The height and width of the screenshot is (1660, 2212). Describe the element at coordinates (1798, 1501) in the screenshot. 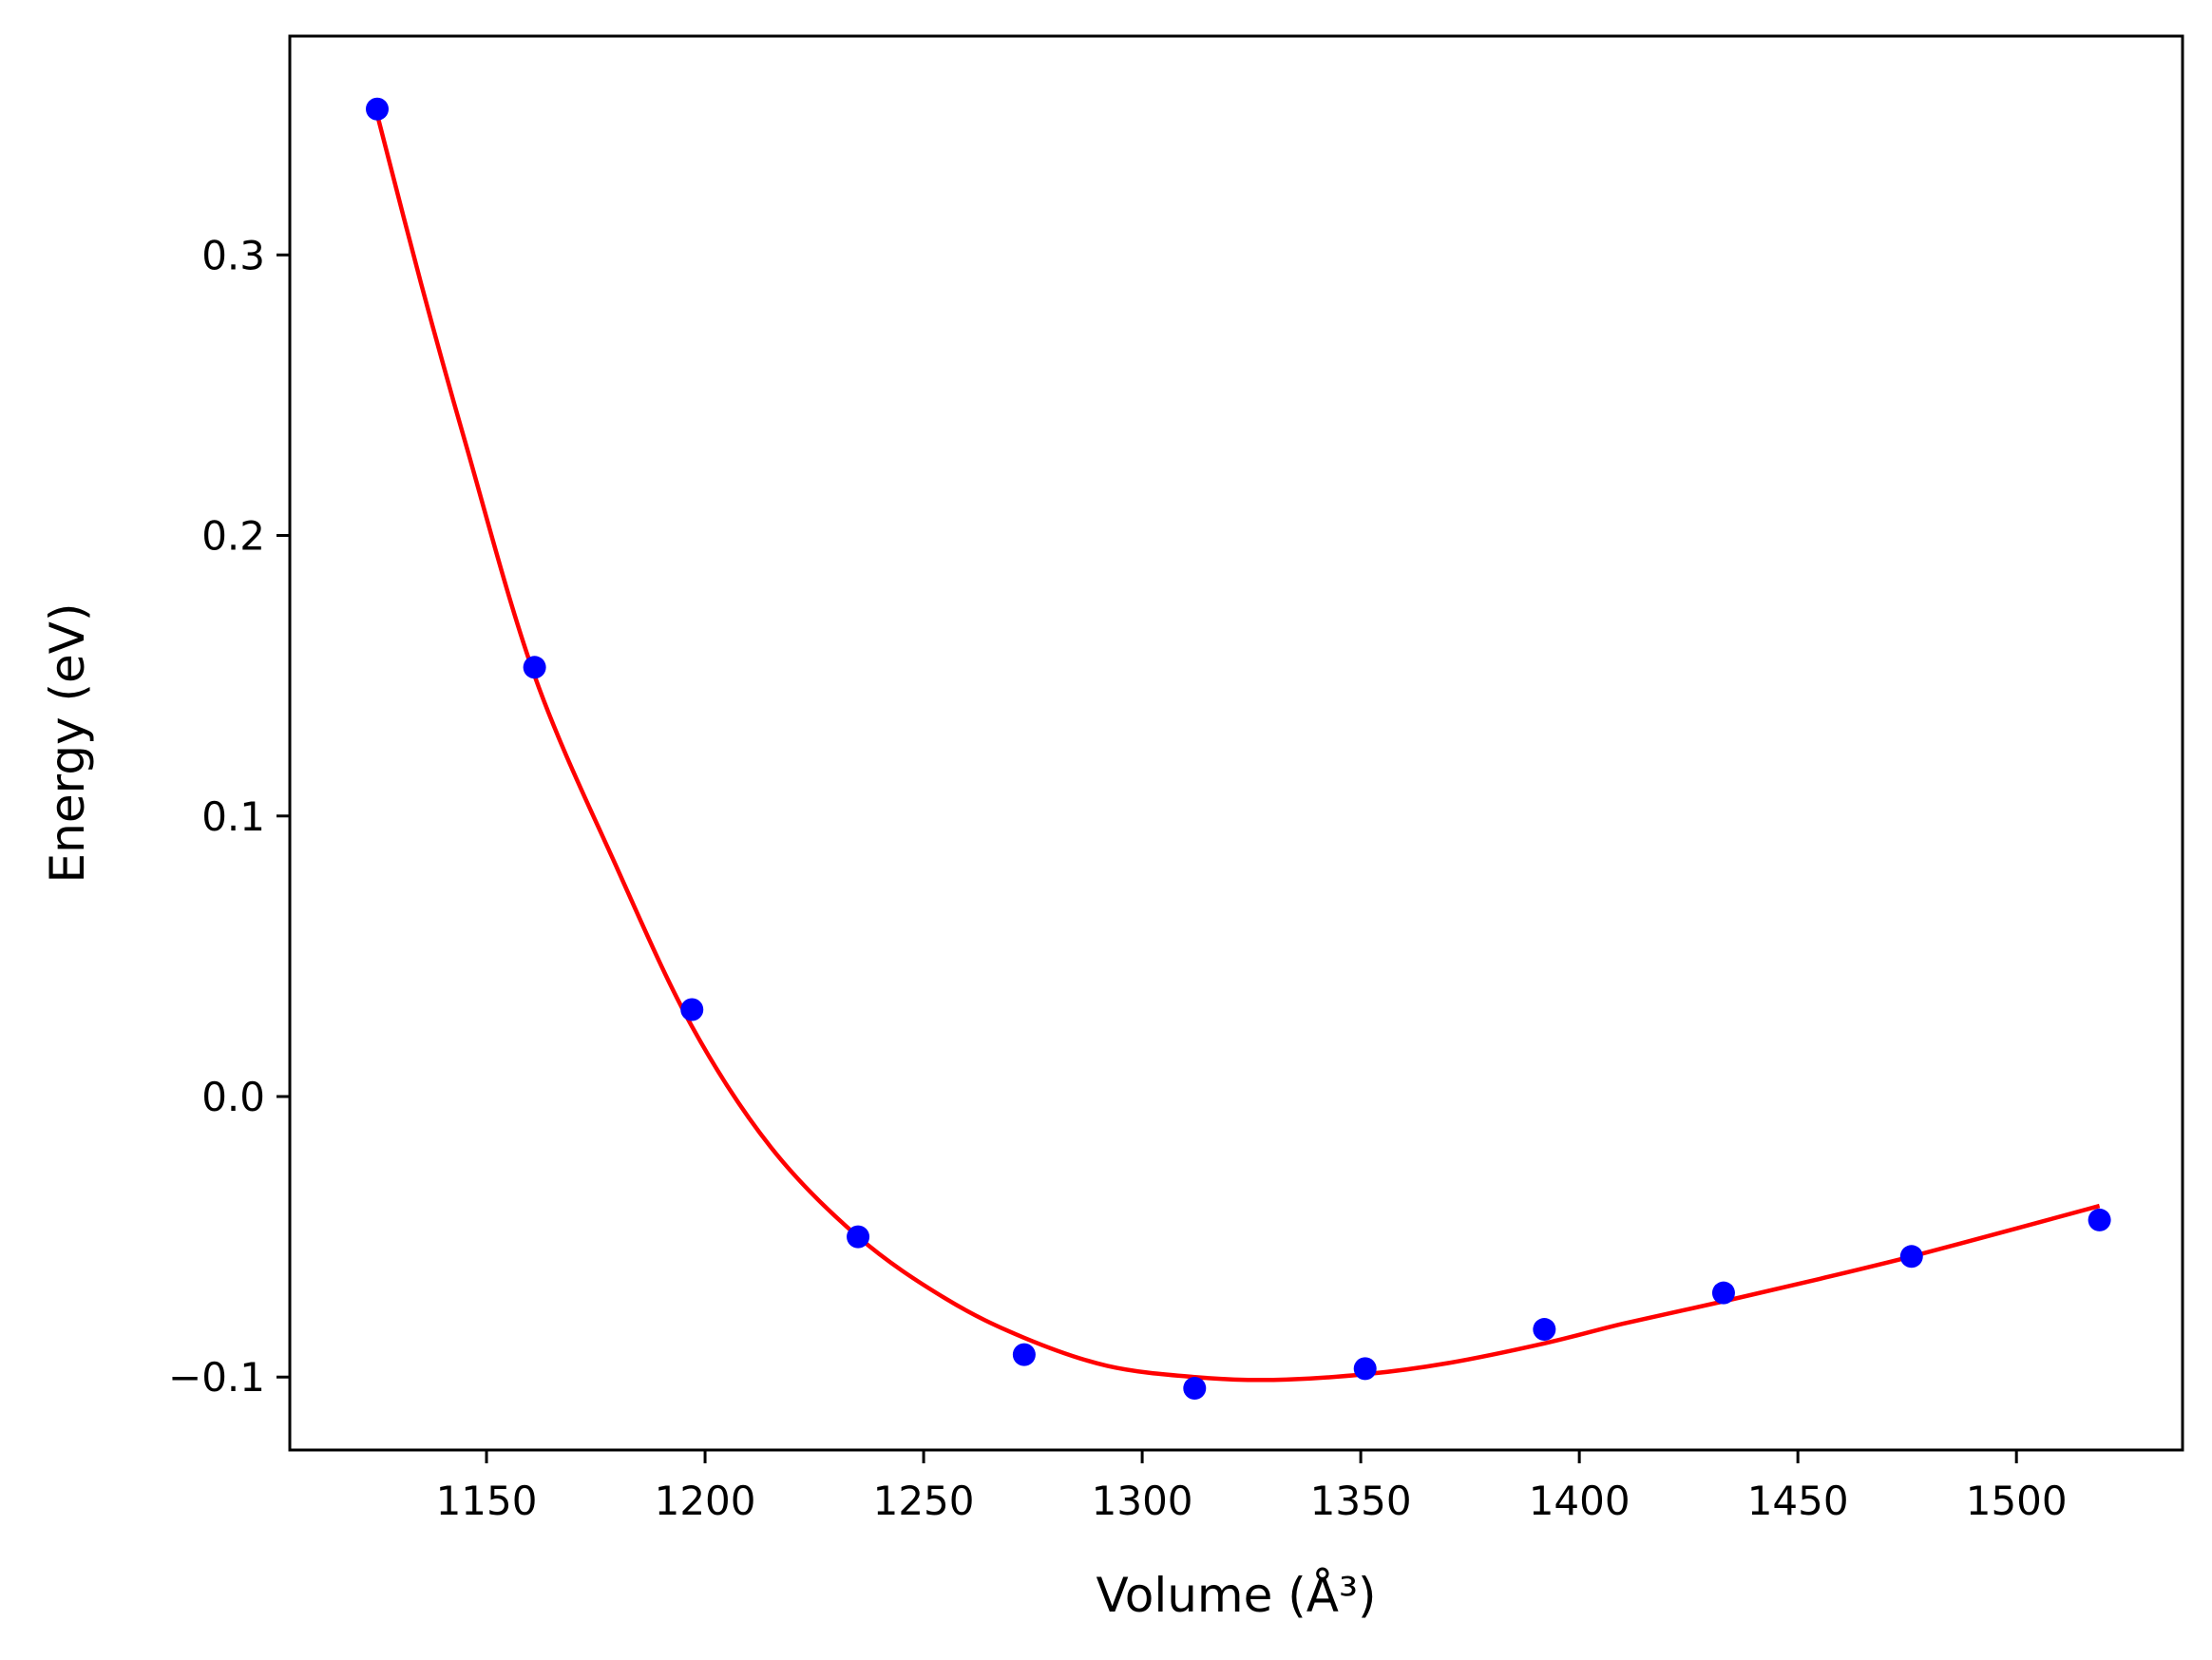

I see `x-tick-label: 1450` at that location.